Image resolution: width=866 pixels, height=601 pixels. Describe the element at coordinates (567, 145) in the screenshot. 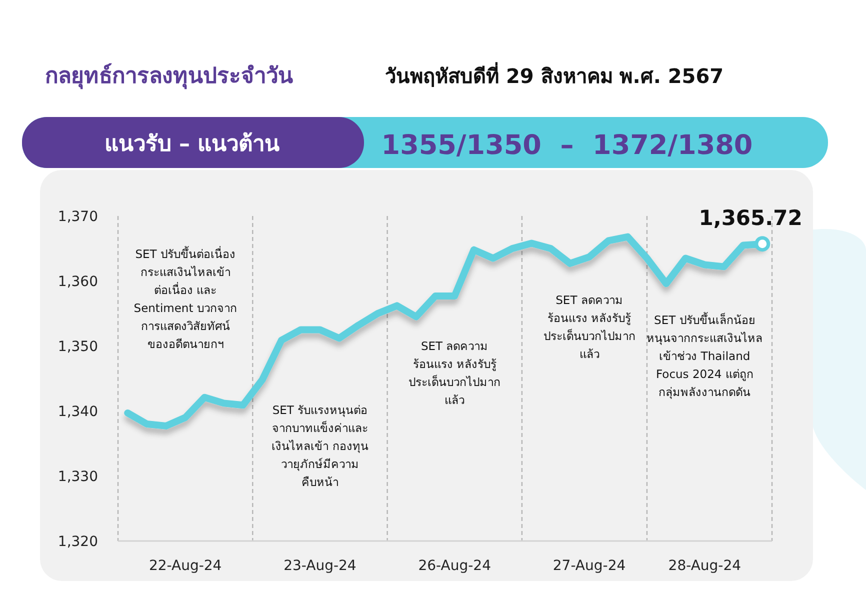

I see `text: 1355/1350 – 1372/1380` at that location.